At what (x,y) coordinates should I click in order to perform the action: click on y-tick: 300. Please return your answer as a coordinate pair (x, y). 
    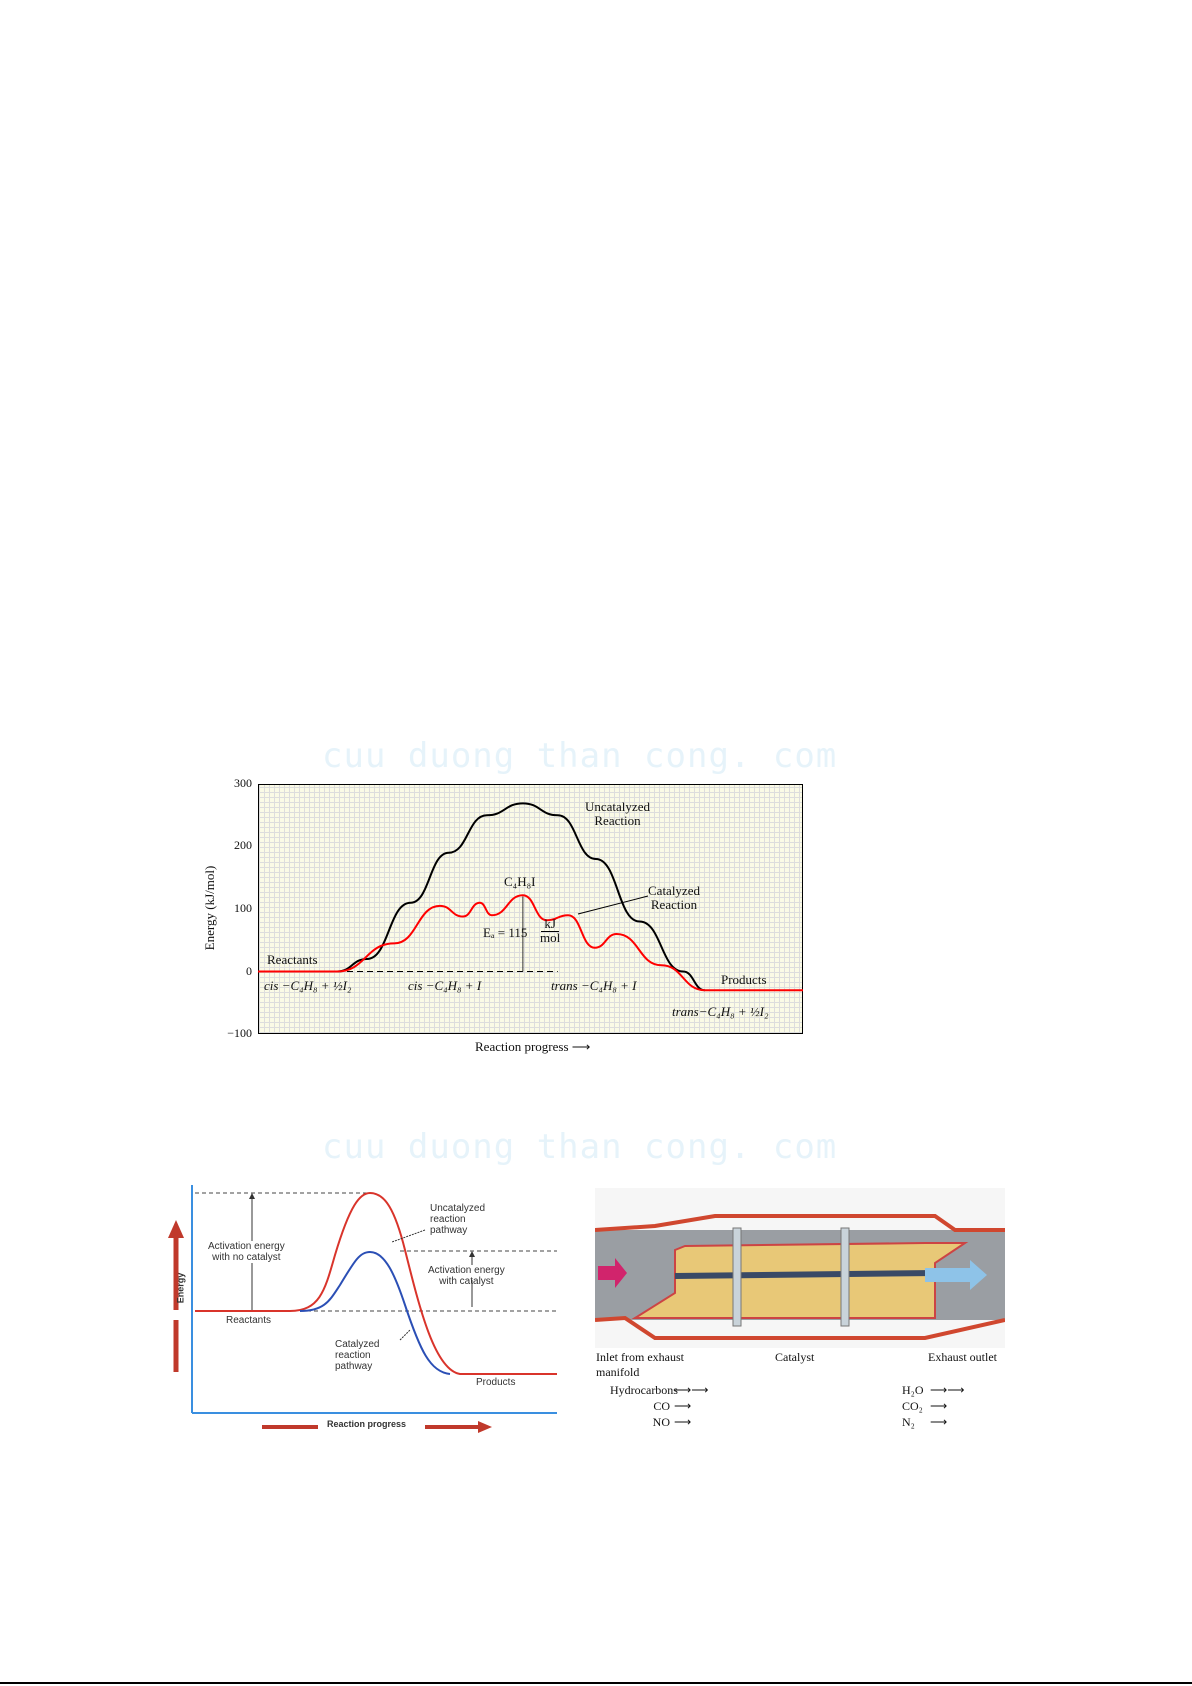
    Looking at the image, I should click on (243, 783).